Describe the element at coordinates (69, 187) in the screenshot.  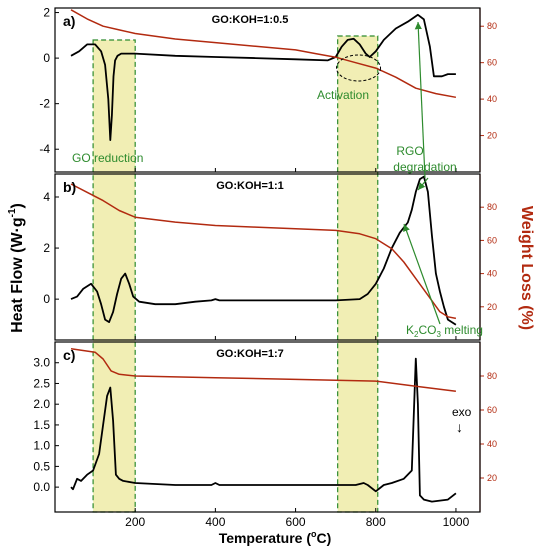
I see `panel-letter: b)` at that location.